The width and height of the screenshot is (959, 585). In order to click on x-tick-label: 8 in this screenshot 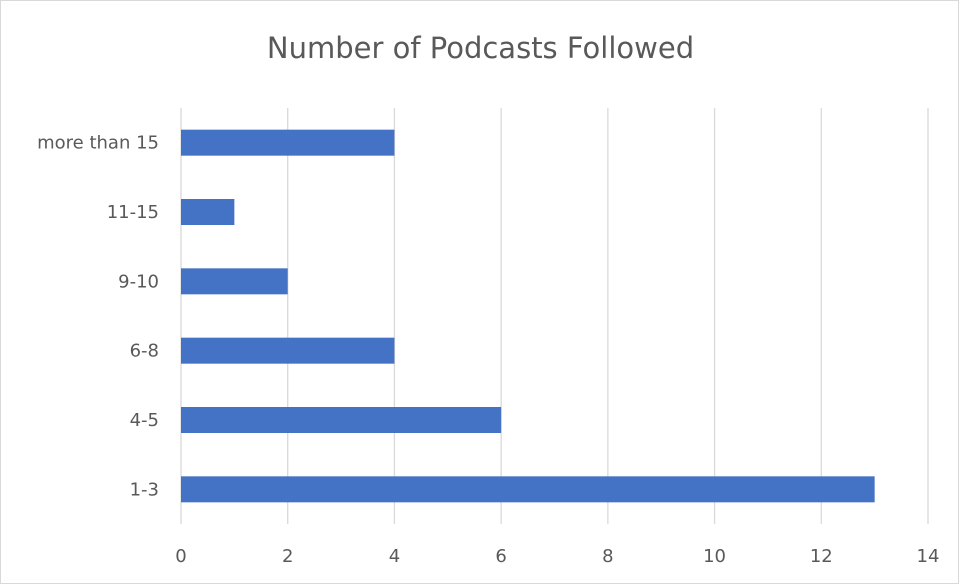, I will do `click(607, 556)`.